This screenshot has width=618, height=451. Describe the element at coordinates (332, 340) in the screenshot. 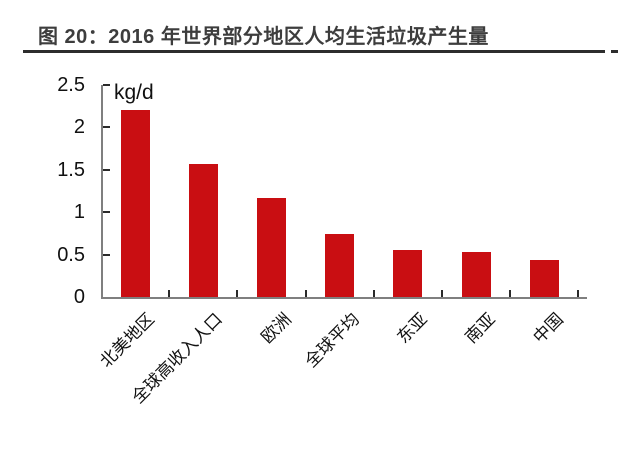

I see `x-axis-category-label: 全球平均` at that location.